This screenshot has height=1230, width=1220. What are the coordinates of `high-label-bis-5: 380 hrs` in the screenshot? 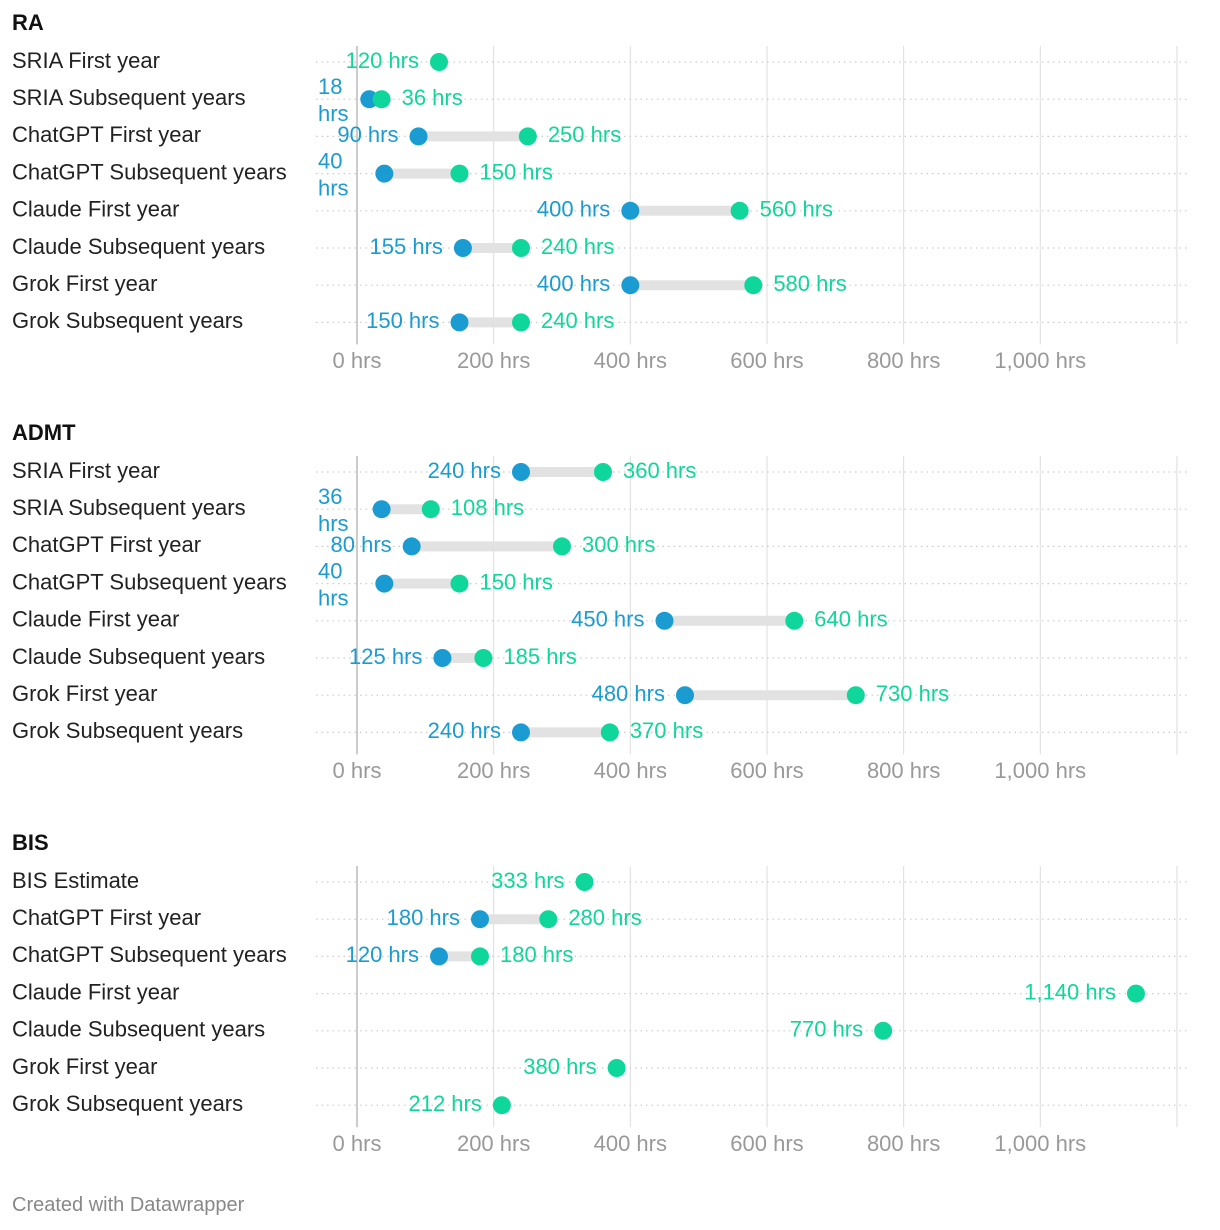 It's located at (559, 1066).